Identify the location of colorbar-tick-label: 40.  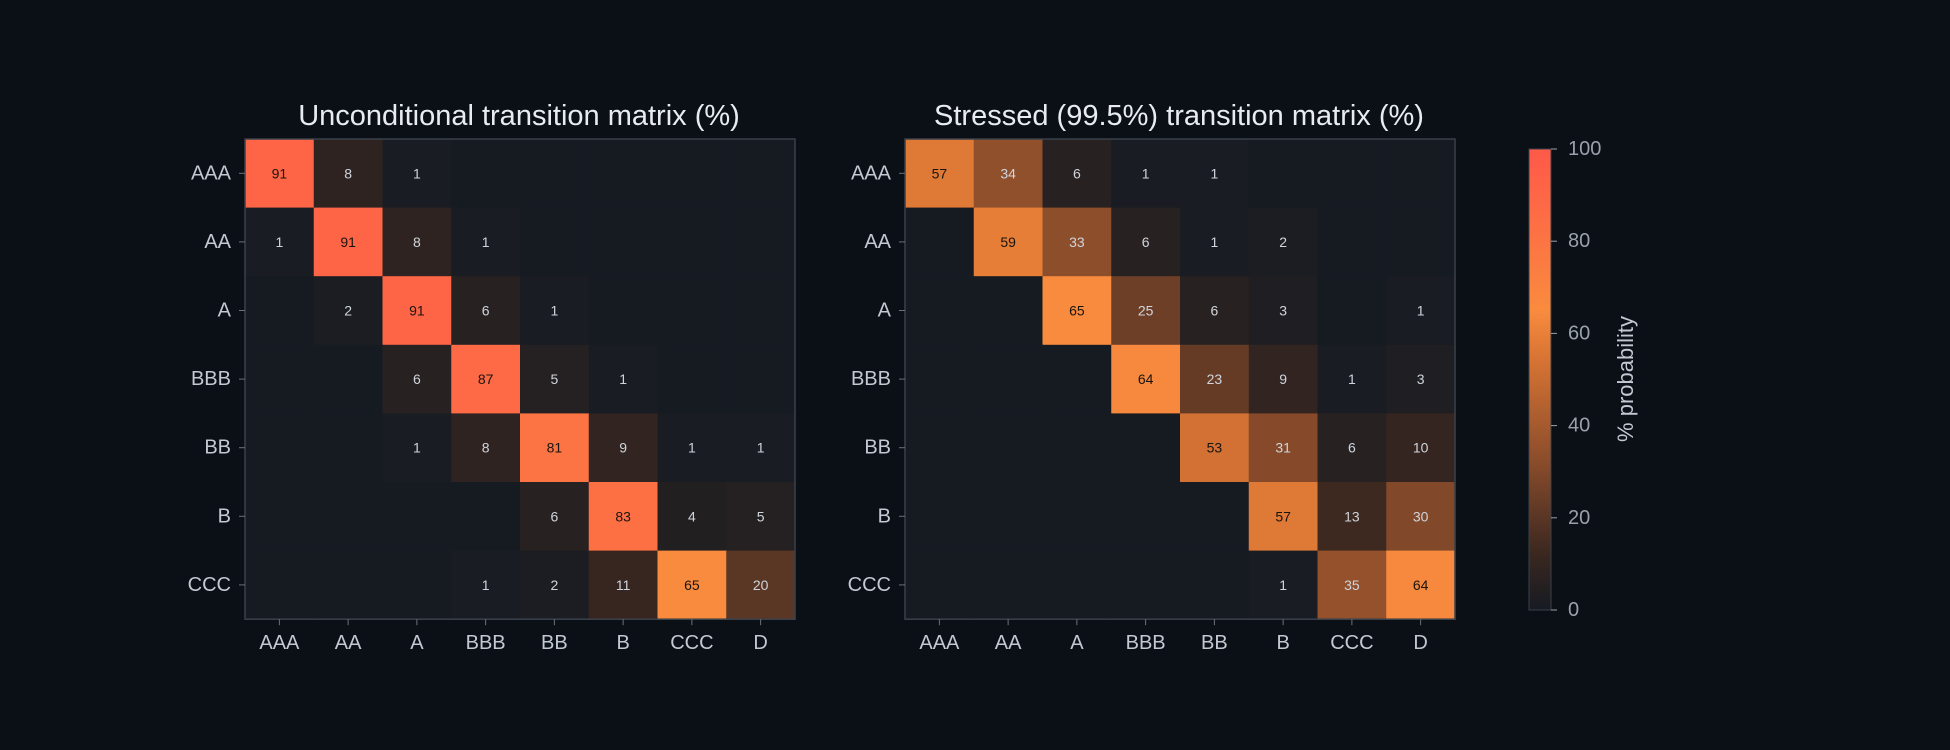
(1579, 426).